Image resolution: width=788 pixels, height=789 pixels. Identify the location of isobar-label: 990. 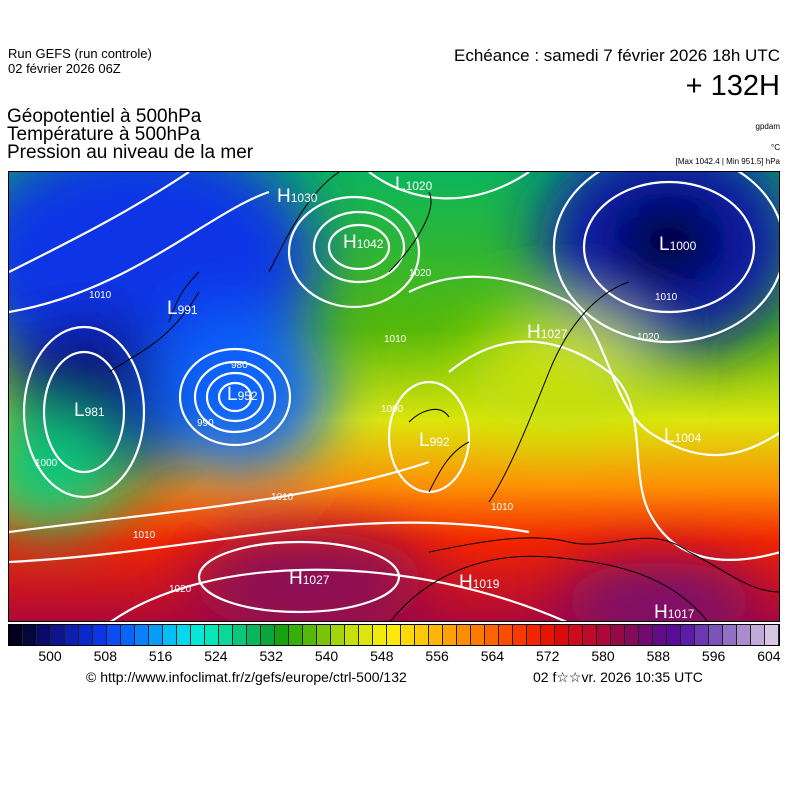
(205, 423).